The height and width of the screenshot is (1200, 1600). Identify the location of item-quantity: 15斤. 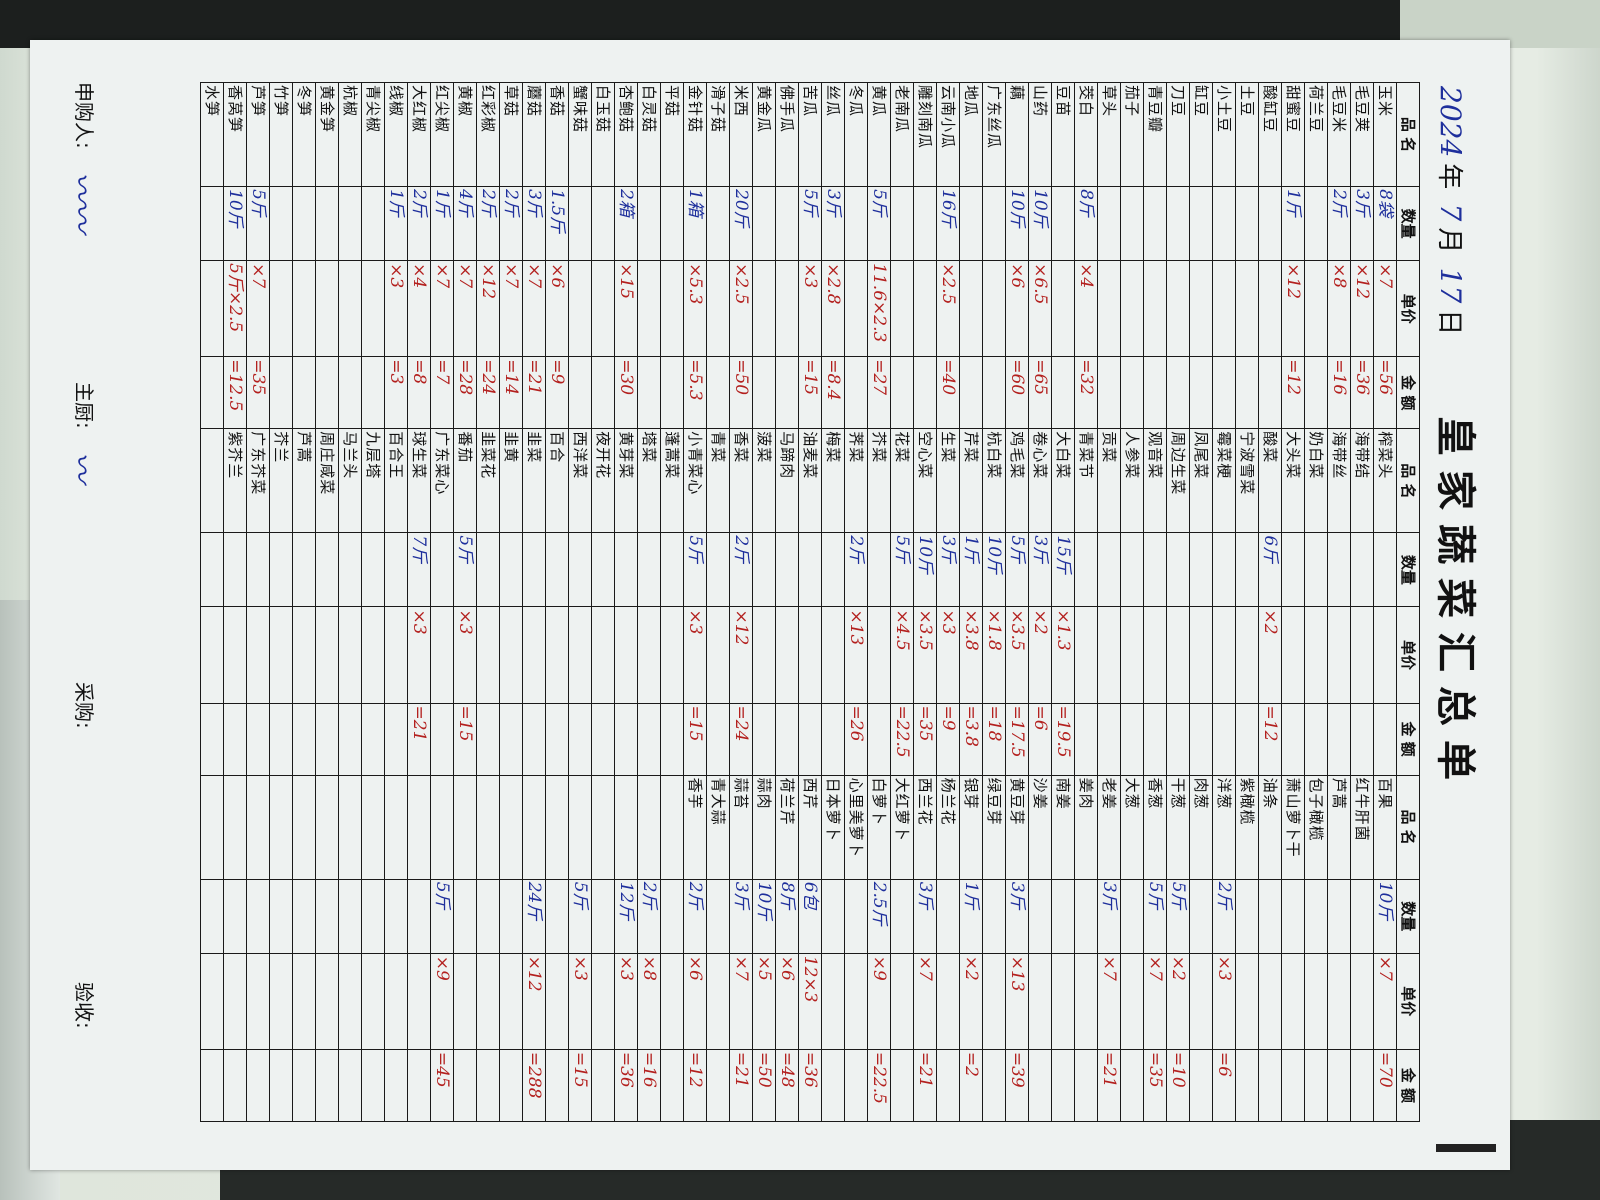
(1063, 569).